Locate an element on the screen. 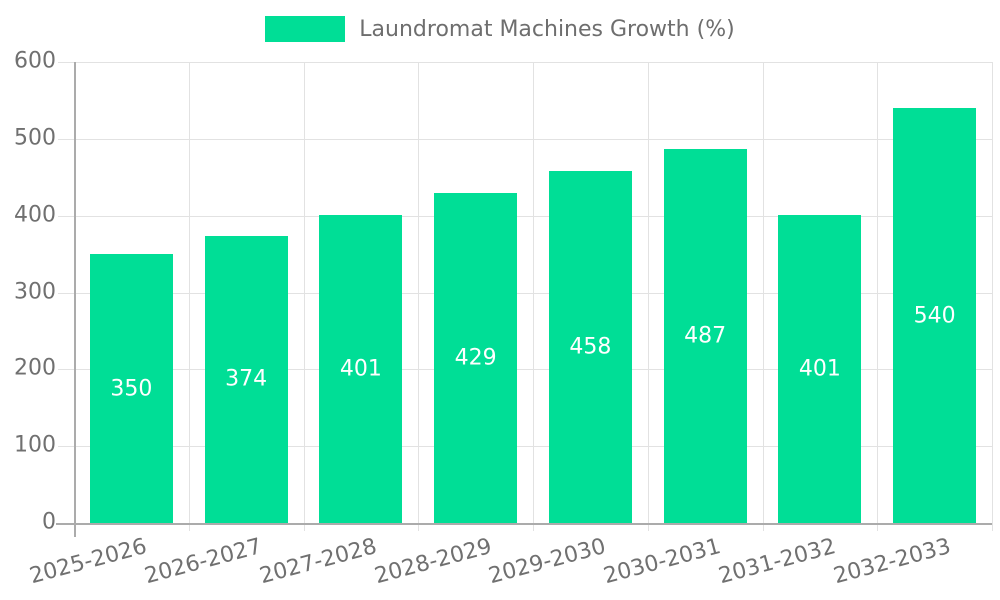 The width and height of the screenshot is (1000, 600). legend-label: Laundromat Machines Growth (%) is located at coordinates (547, 29).